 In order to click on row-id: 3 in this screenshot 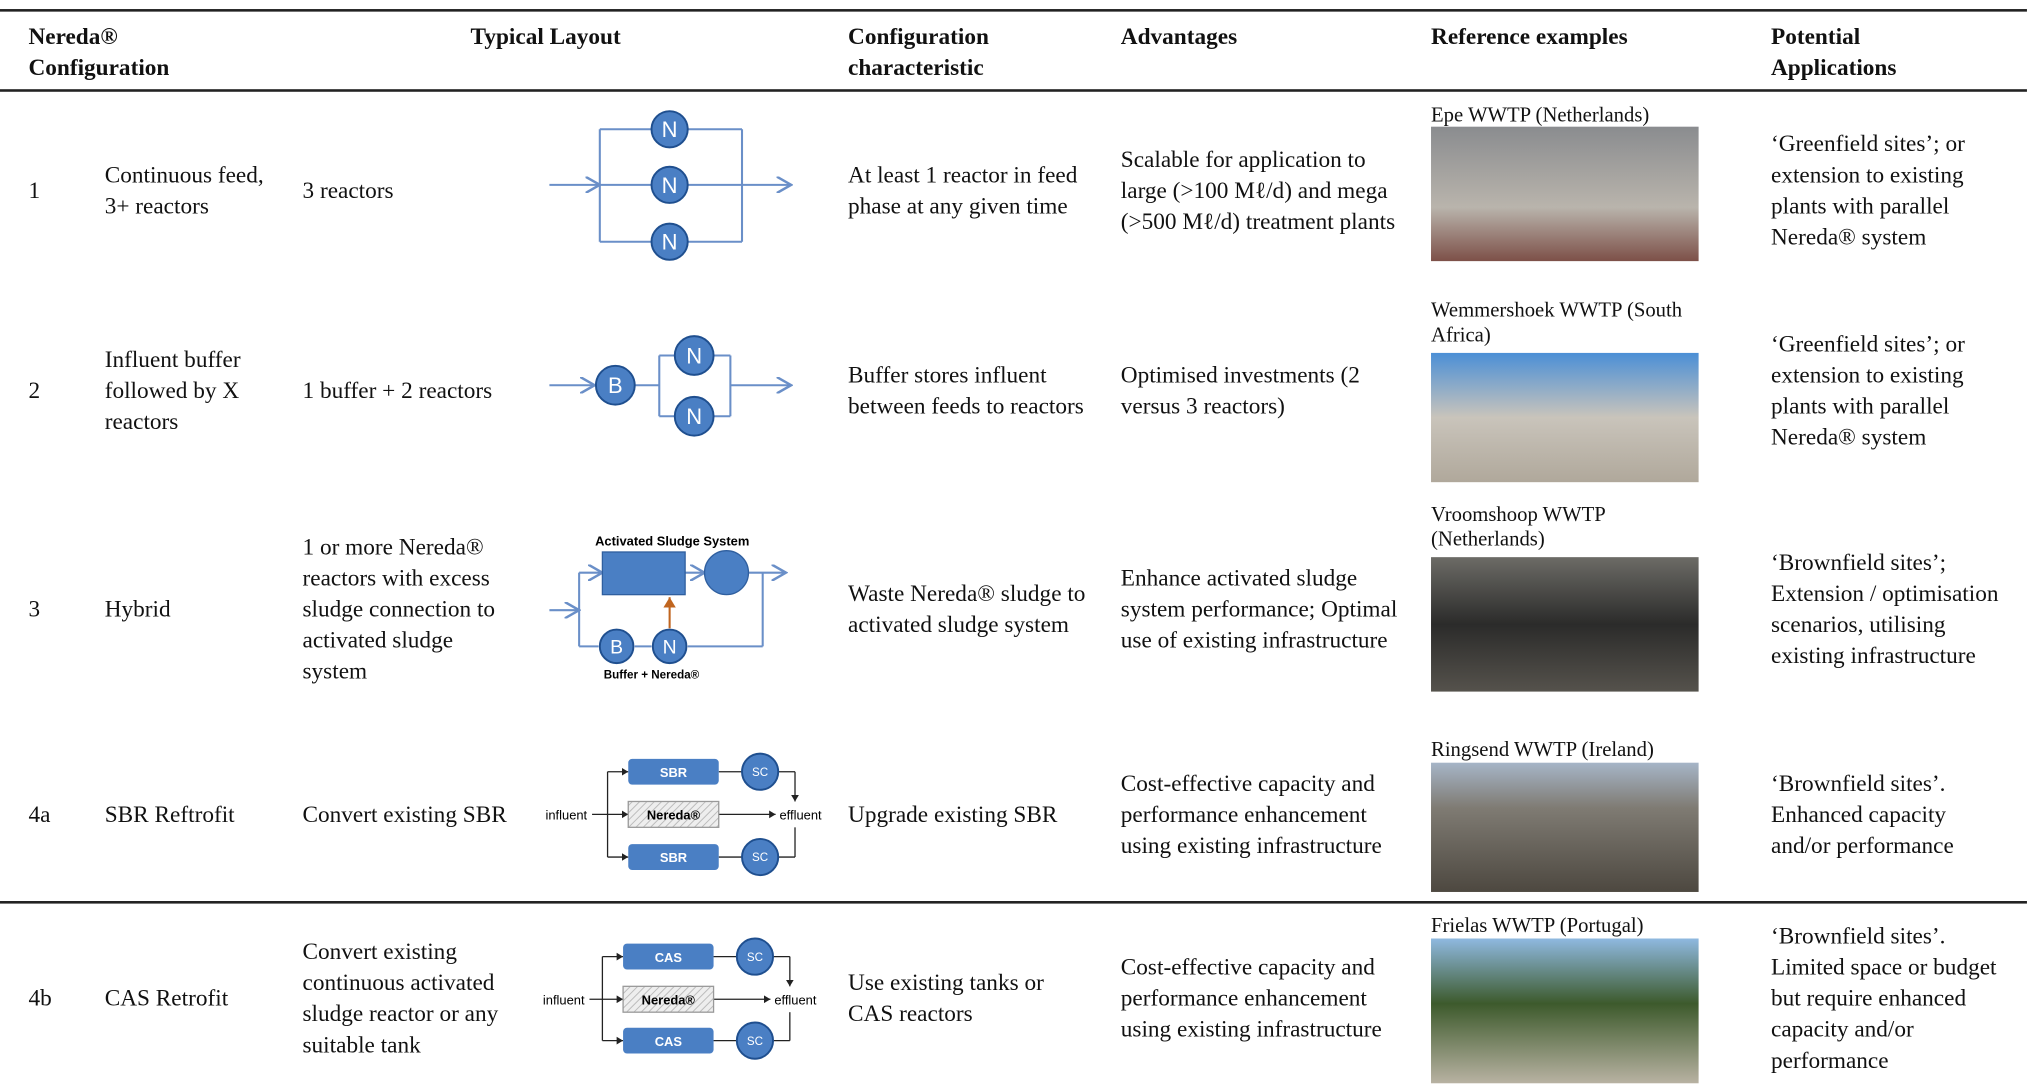, I will do `click(34, 608)`.